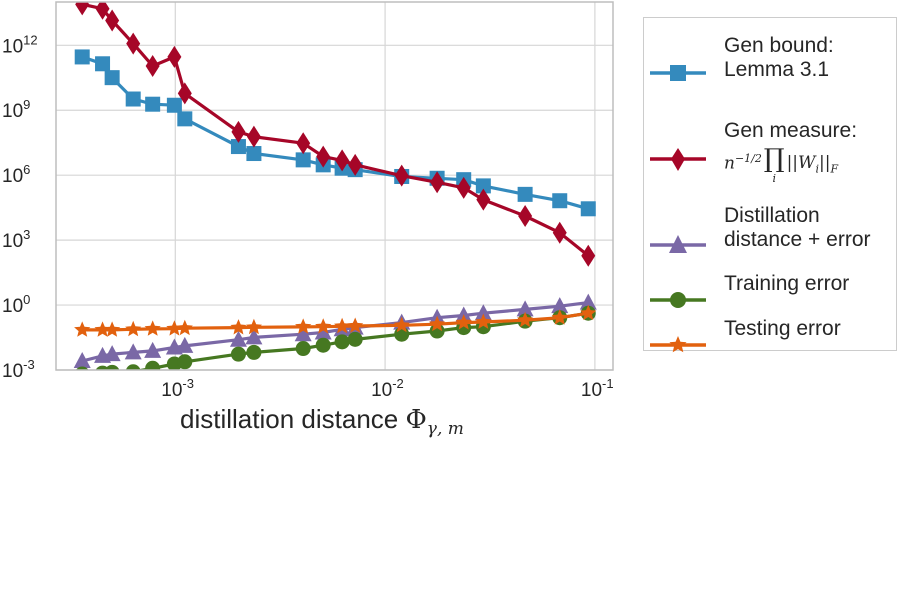 The height and width of the screenshot is (600, 900). Describe the element at coordinates (16, 109) in the screenshot. I see `y-tick-label: 10⁹` at that location.